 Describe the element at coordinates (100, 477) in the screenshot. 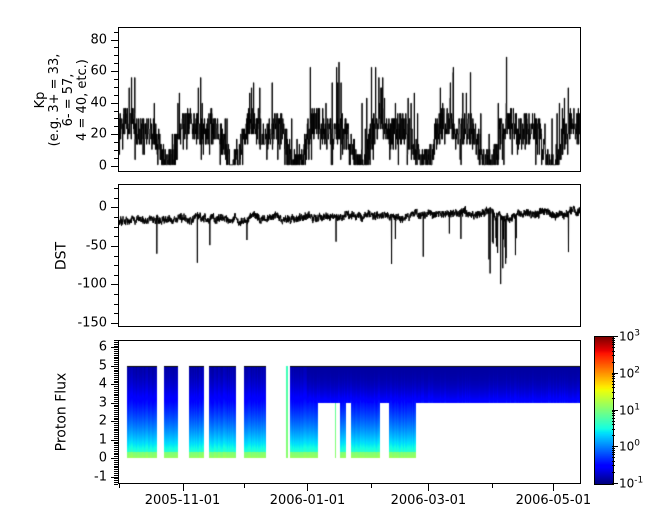

I see `proton_flux-ytick-label: -1` at that location.